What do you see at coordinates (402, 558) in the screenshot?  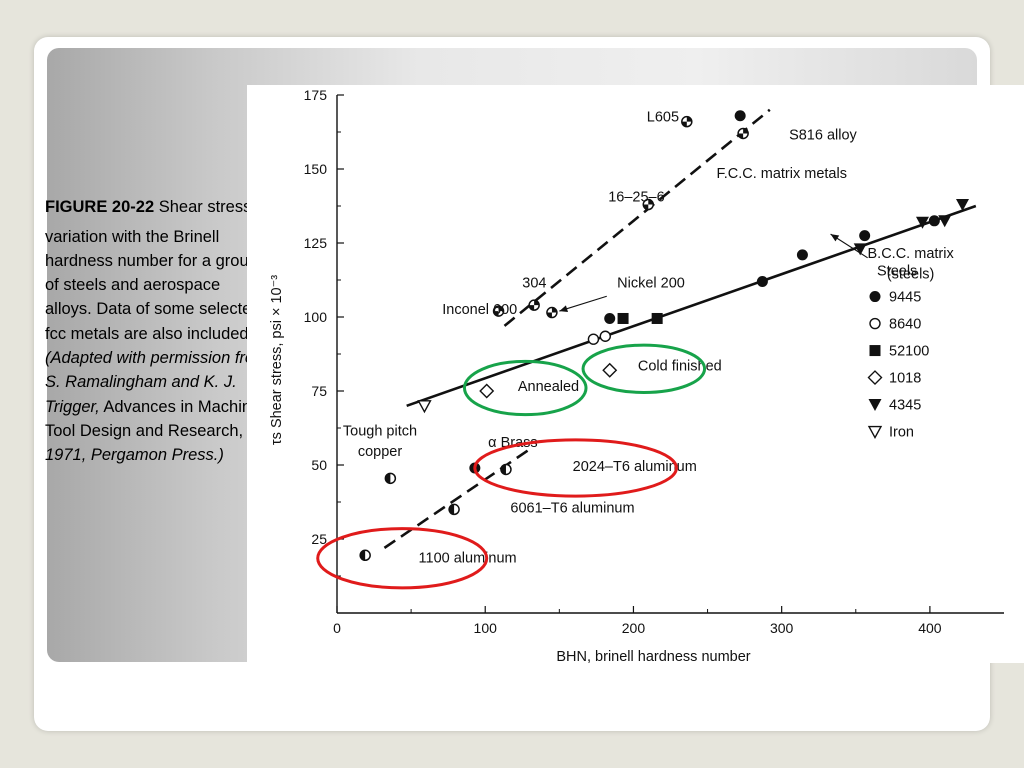 I see `highlight-ellipse-1100-aluminum` at bounding box center [402, 558].